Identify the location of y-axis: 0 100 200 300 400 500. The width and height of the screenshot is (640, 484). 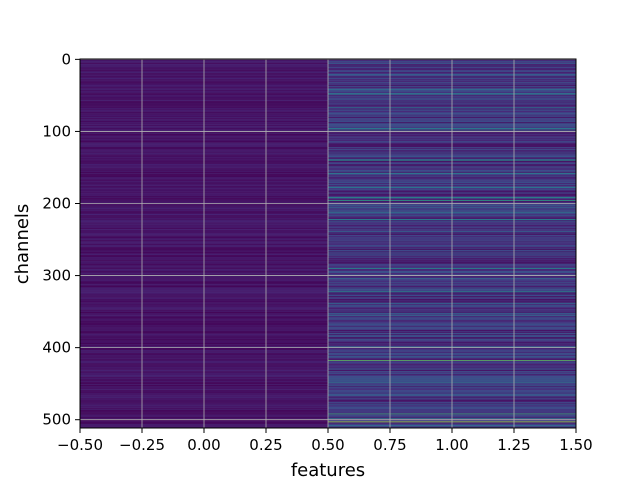
(61, 239).